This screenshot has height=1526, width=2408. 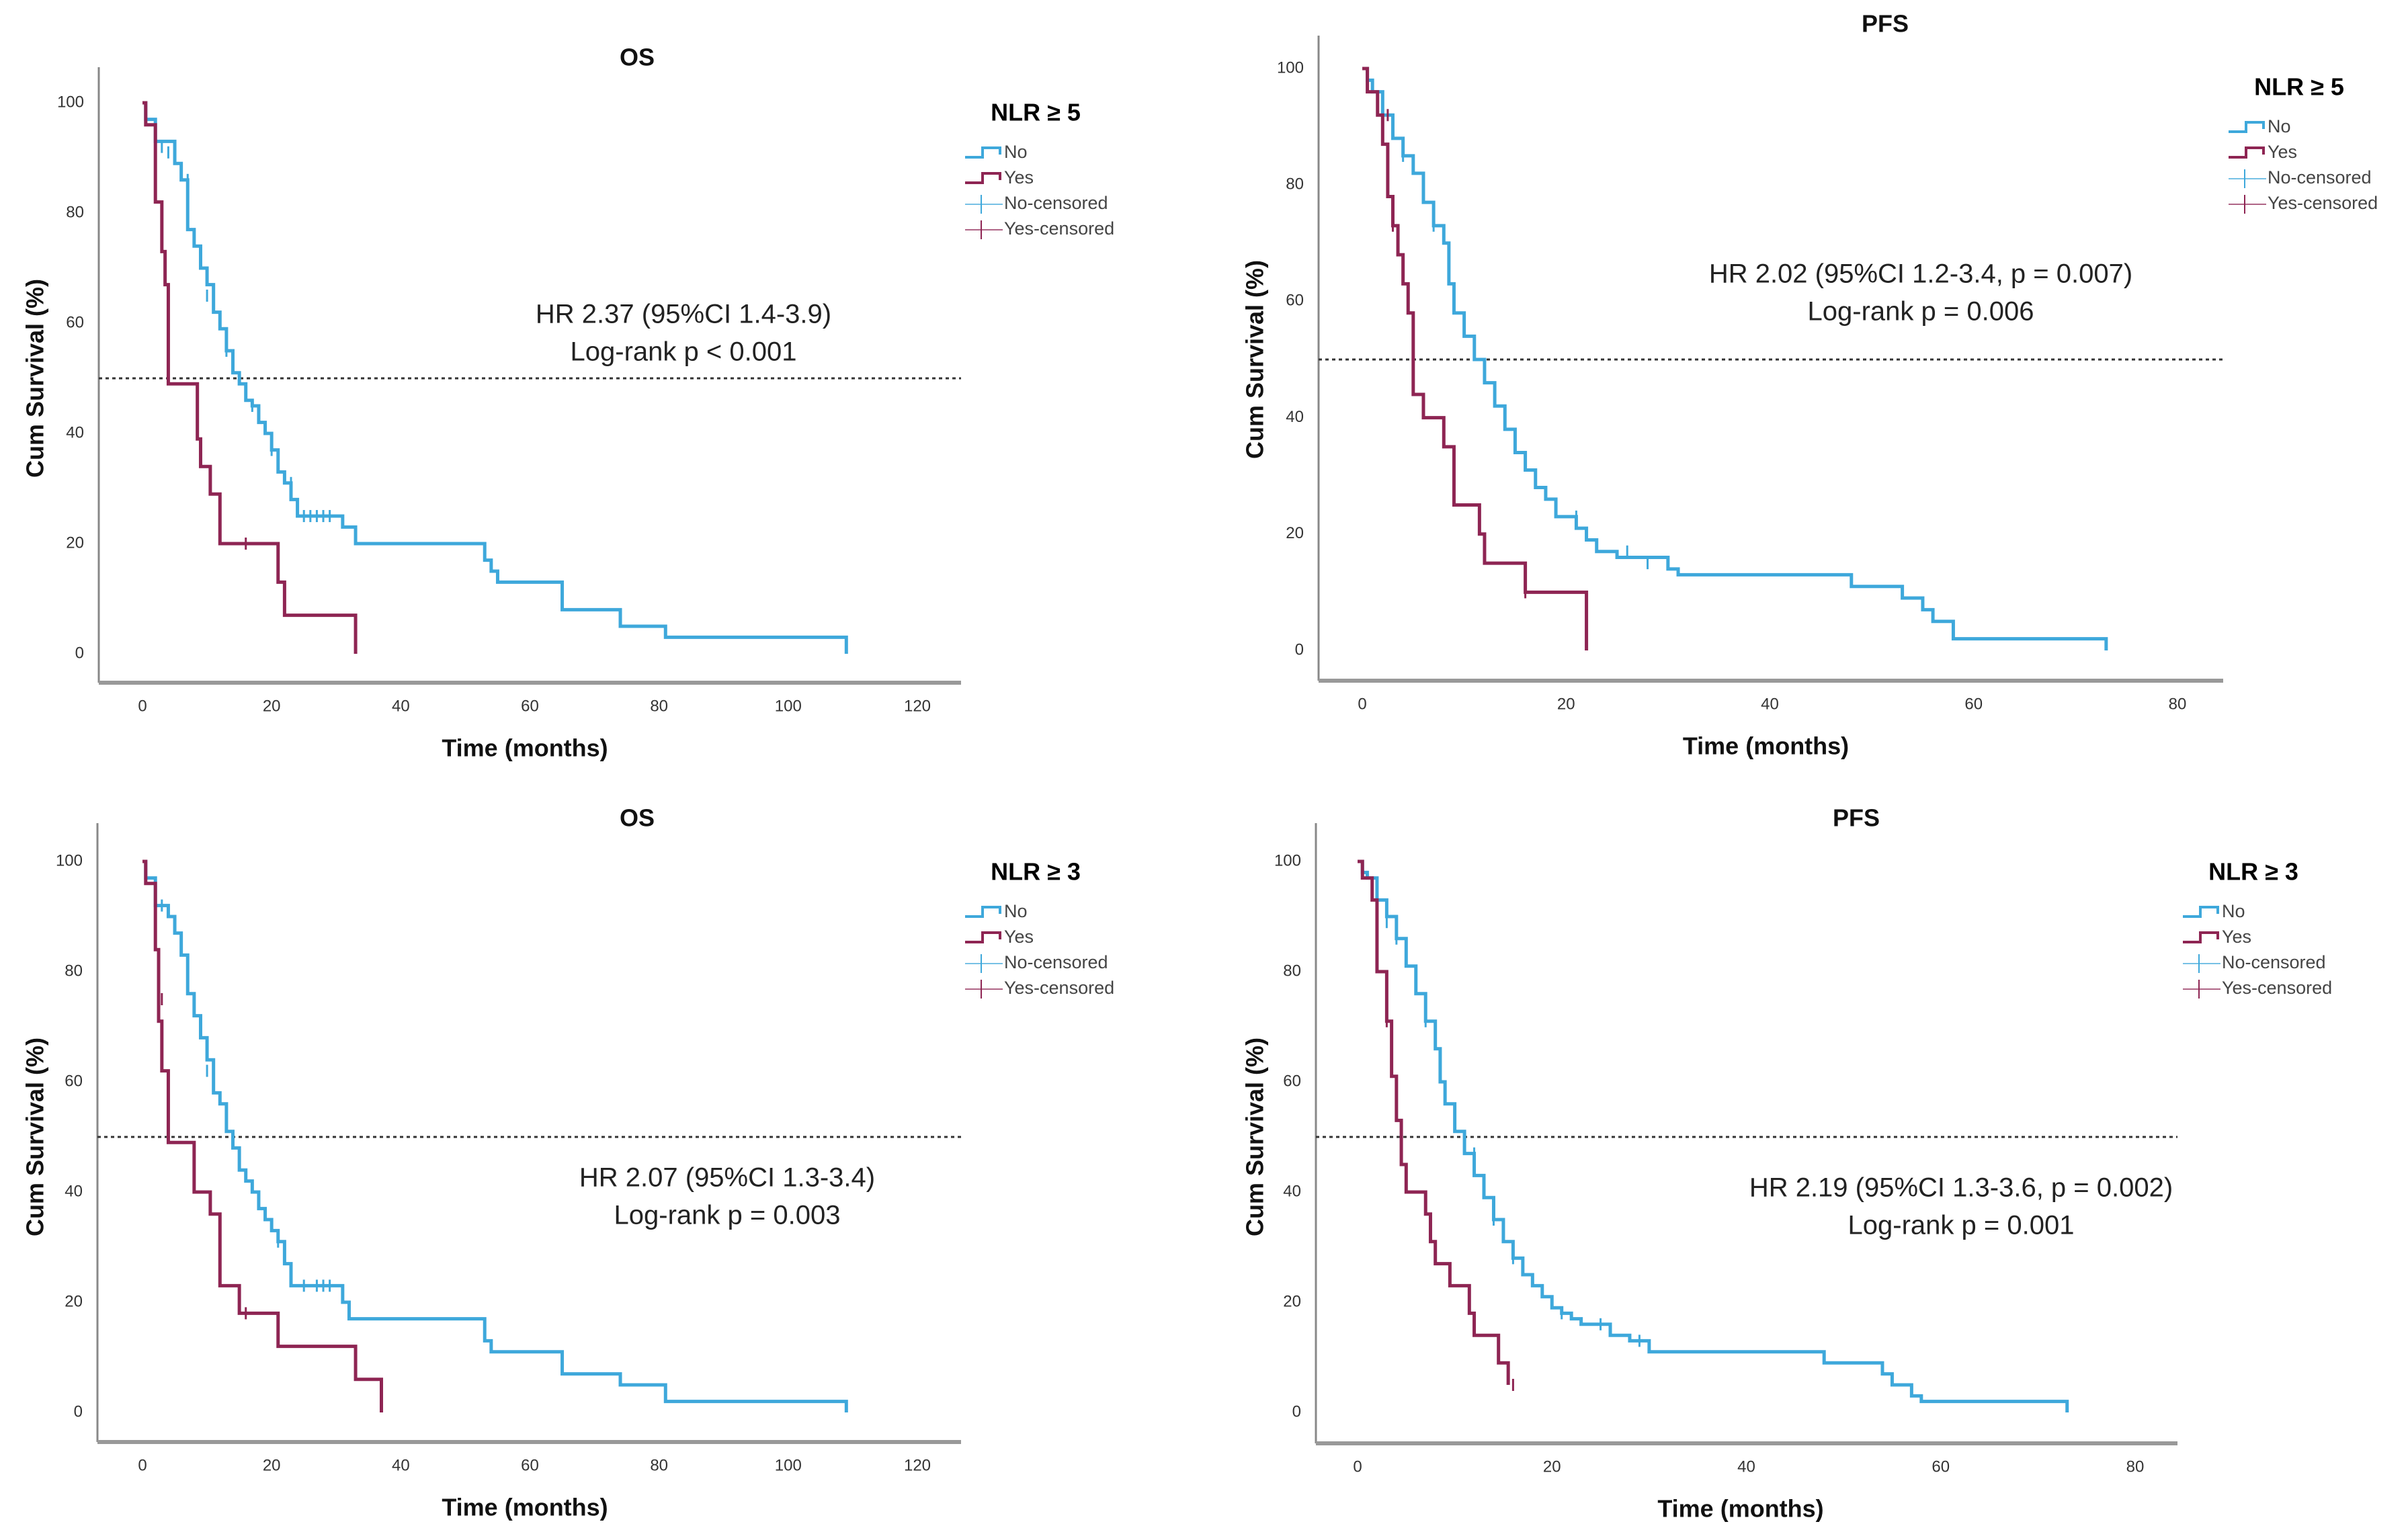 I want to click on log-rank-annotation: Log-rank p = 0.003, so click(x=727, y=1215).